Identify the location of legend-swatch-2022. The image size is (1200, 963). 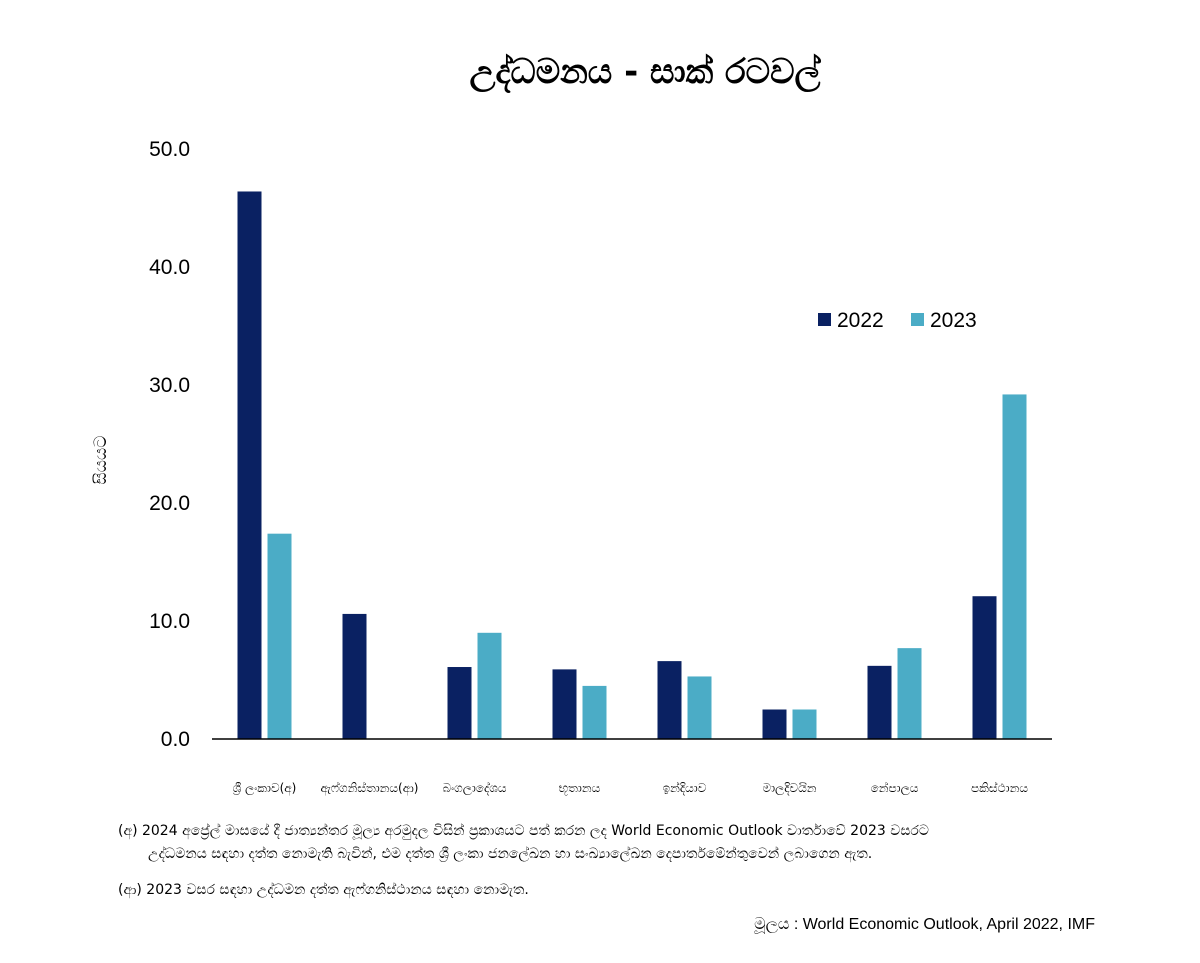
(824, 319).